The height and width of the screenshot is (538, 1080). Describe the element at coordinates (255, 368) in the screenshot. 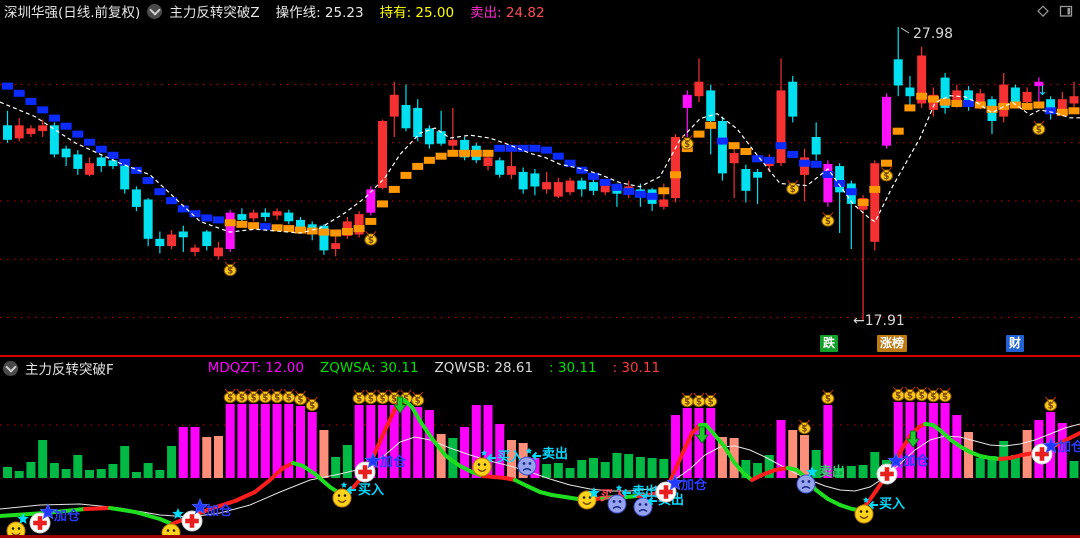

I see `indicator-field: MDQZT: 12.00` at that location.